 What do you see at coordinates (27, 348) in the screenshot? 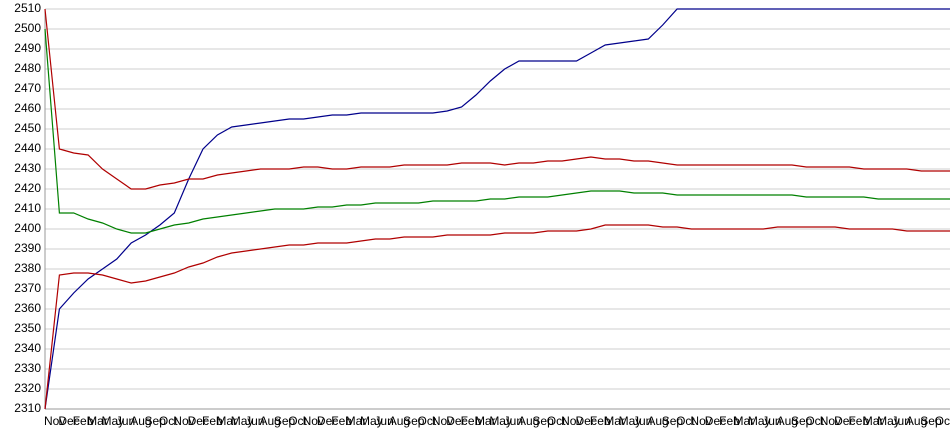
I see `y-tick-label: 2340` at bounding box center [27, 348].